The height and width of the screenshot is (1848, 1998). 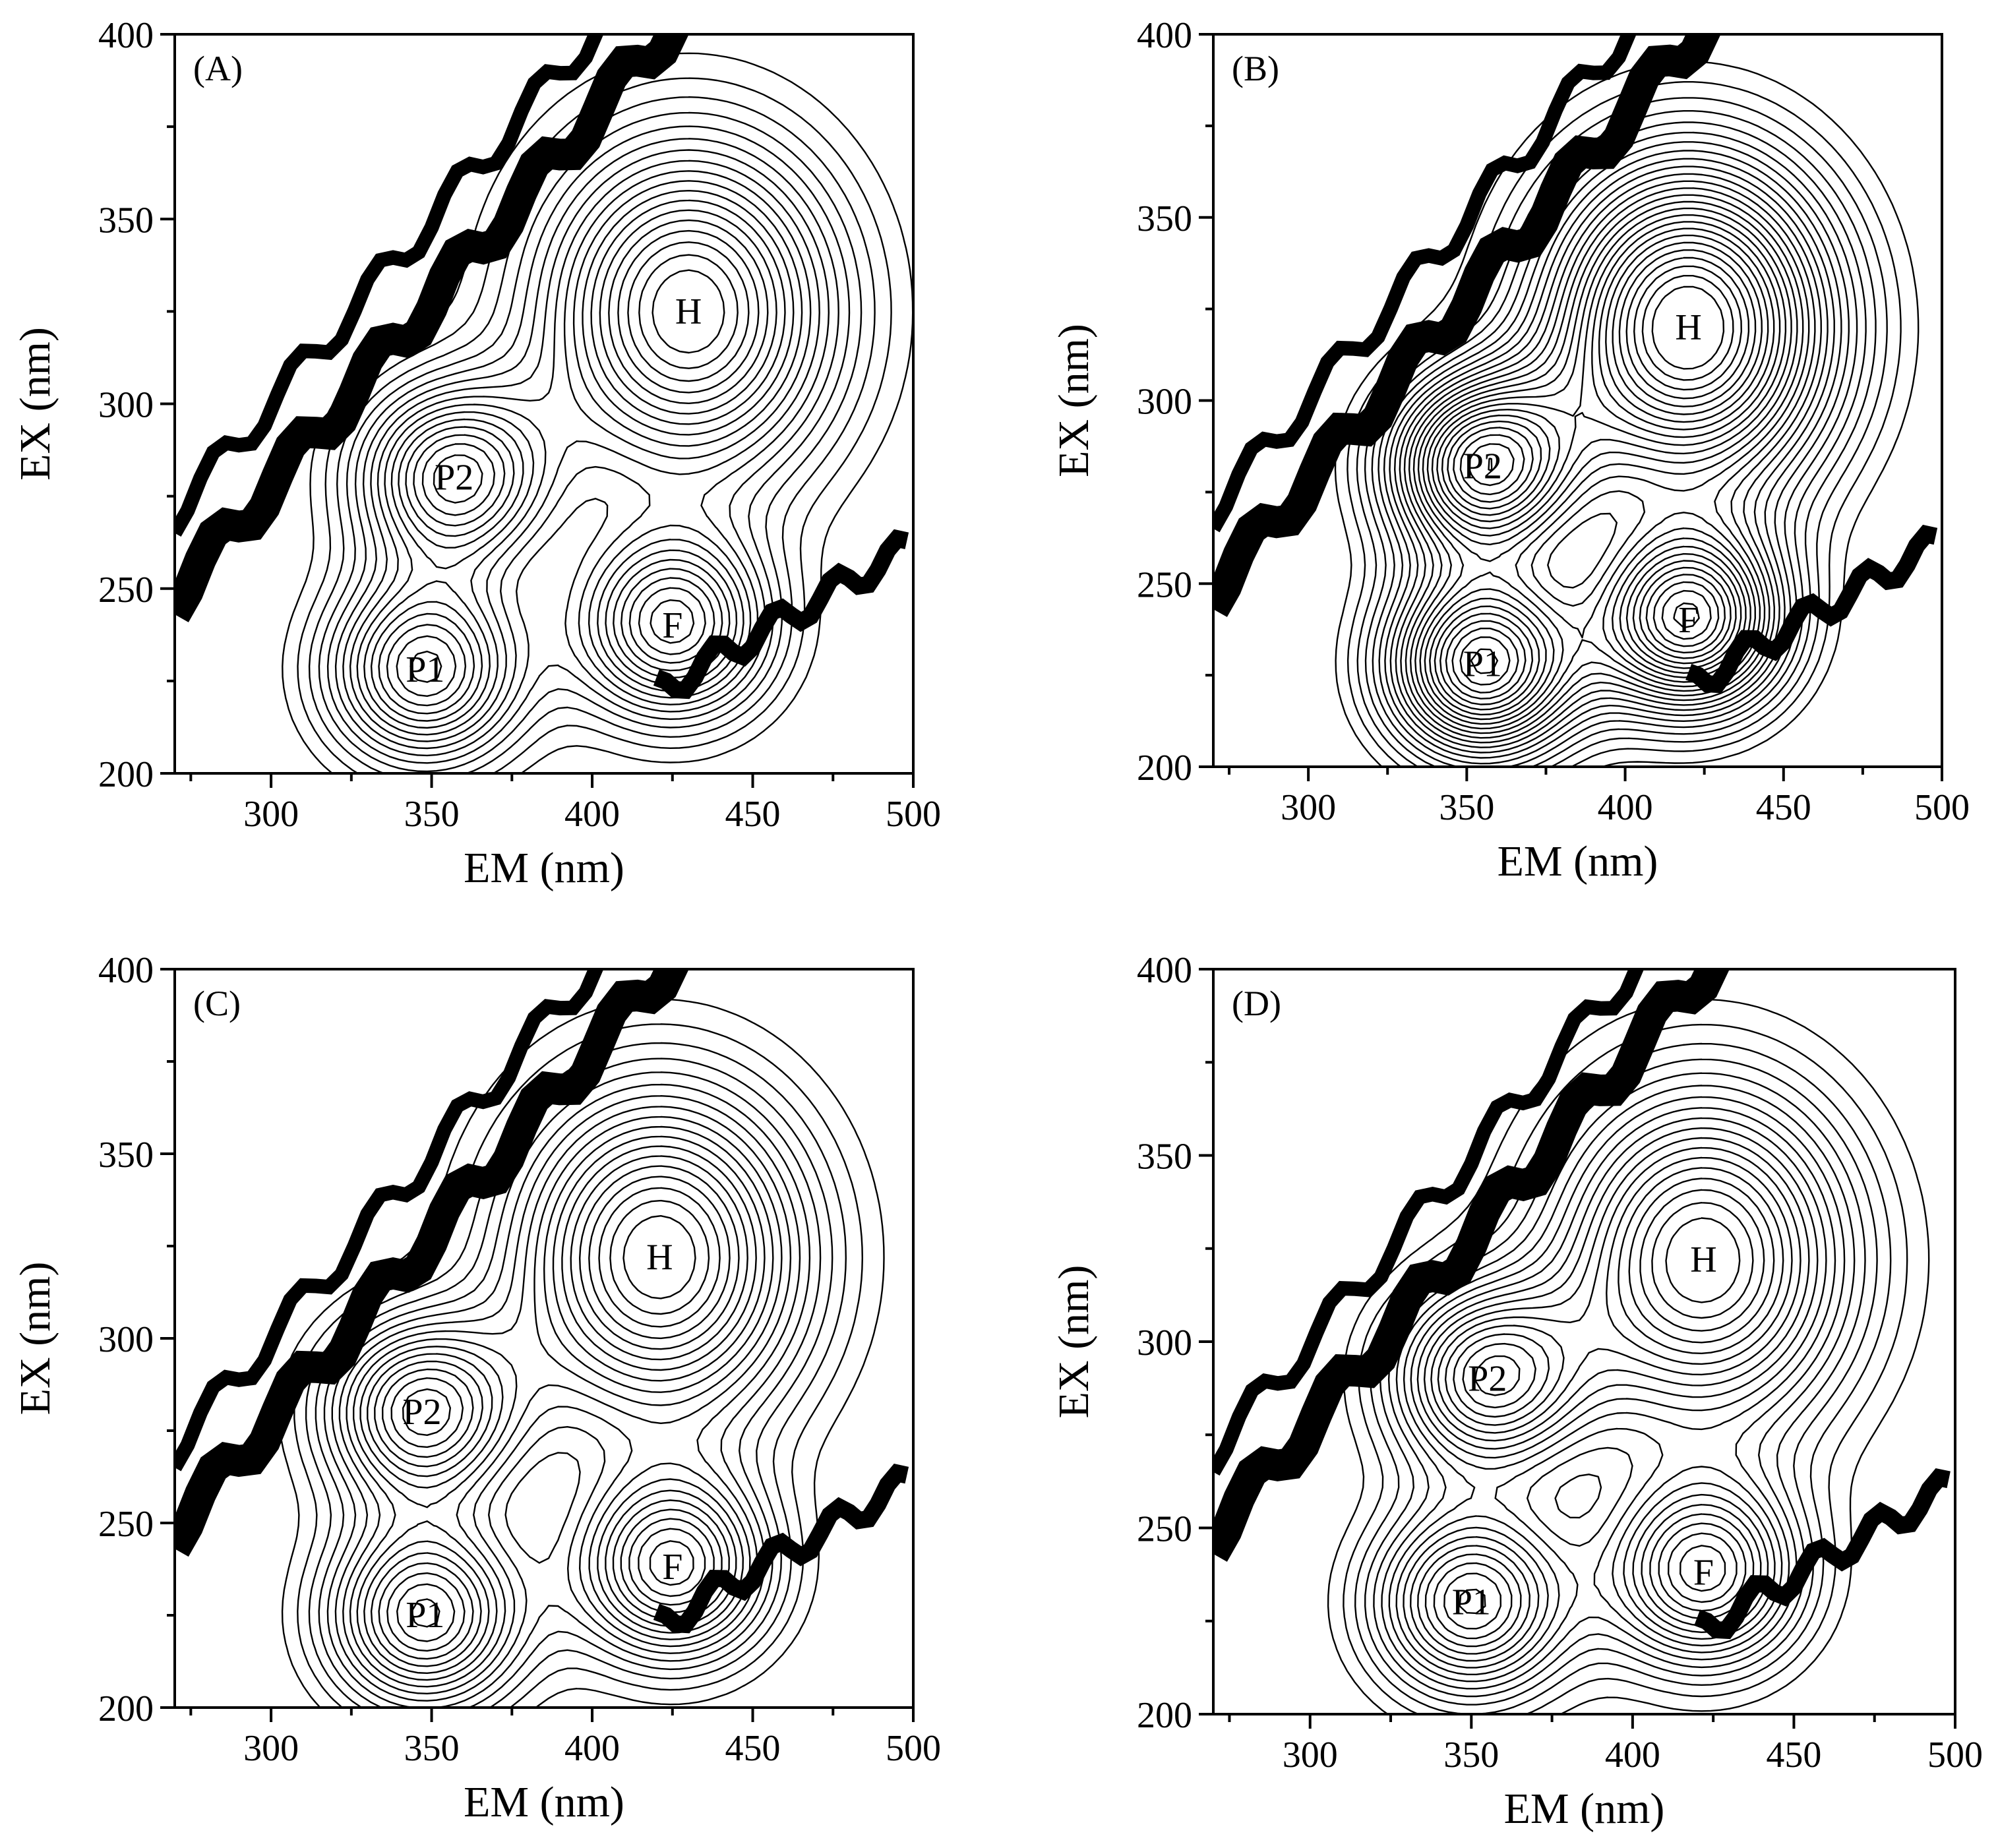 I want to click on panel-label: (A), so click(x=218, y=68).